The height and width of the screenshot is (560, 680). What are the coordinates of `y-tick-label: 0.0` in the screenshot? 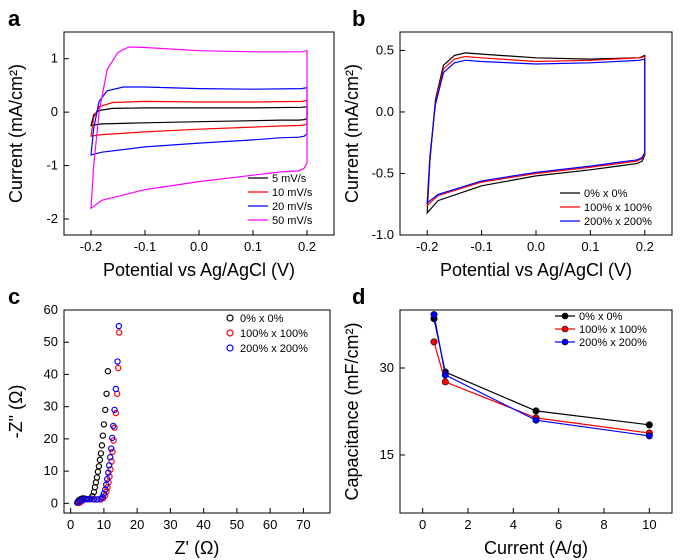 It's located at (385, 111).